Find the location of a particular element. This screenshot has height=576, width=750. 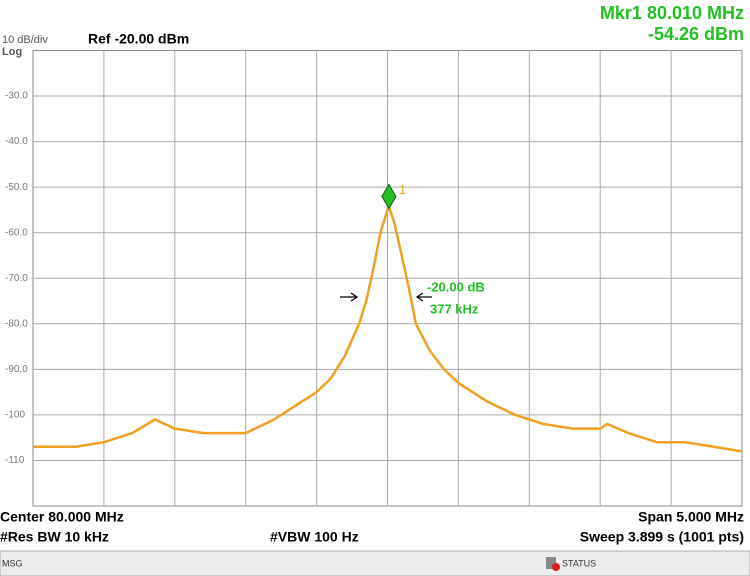

span: Span 5.000 MHz is located at coordinates (691, 517).